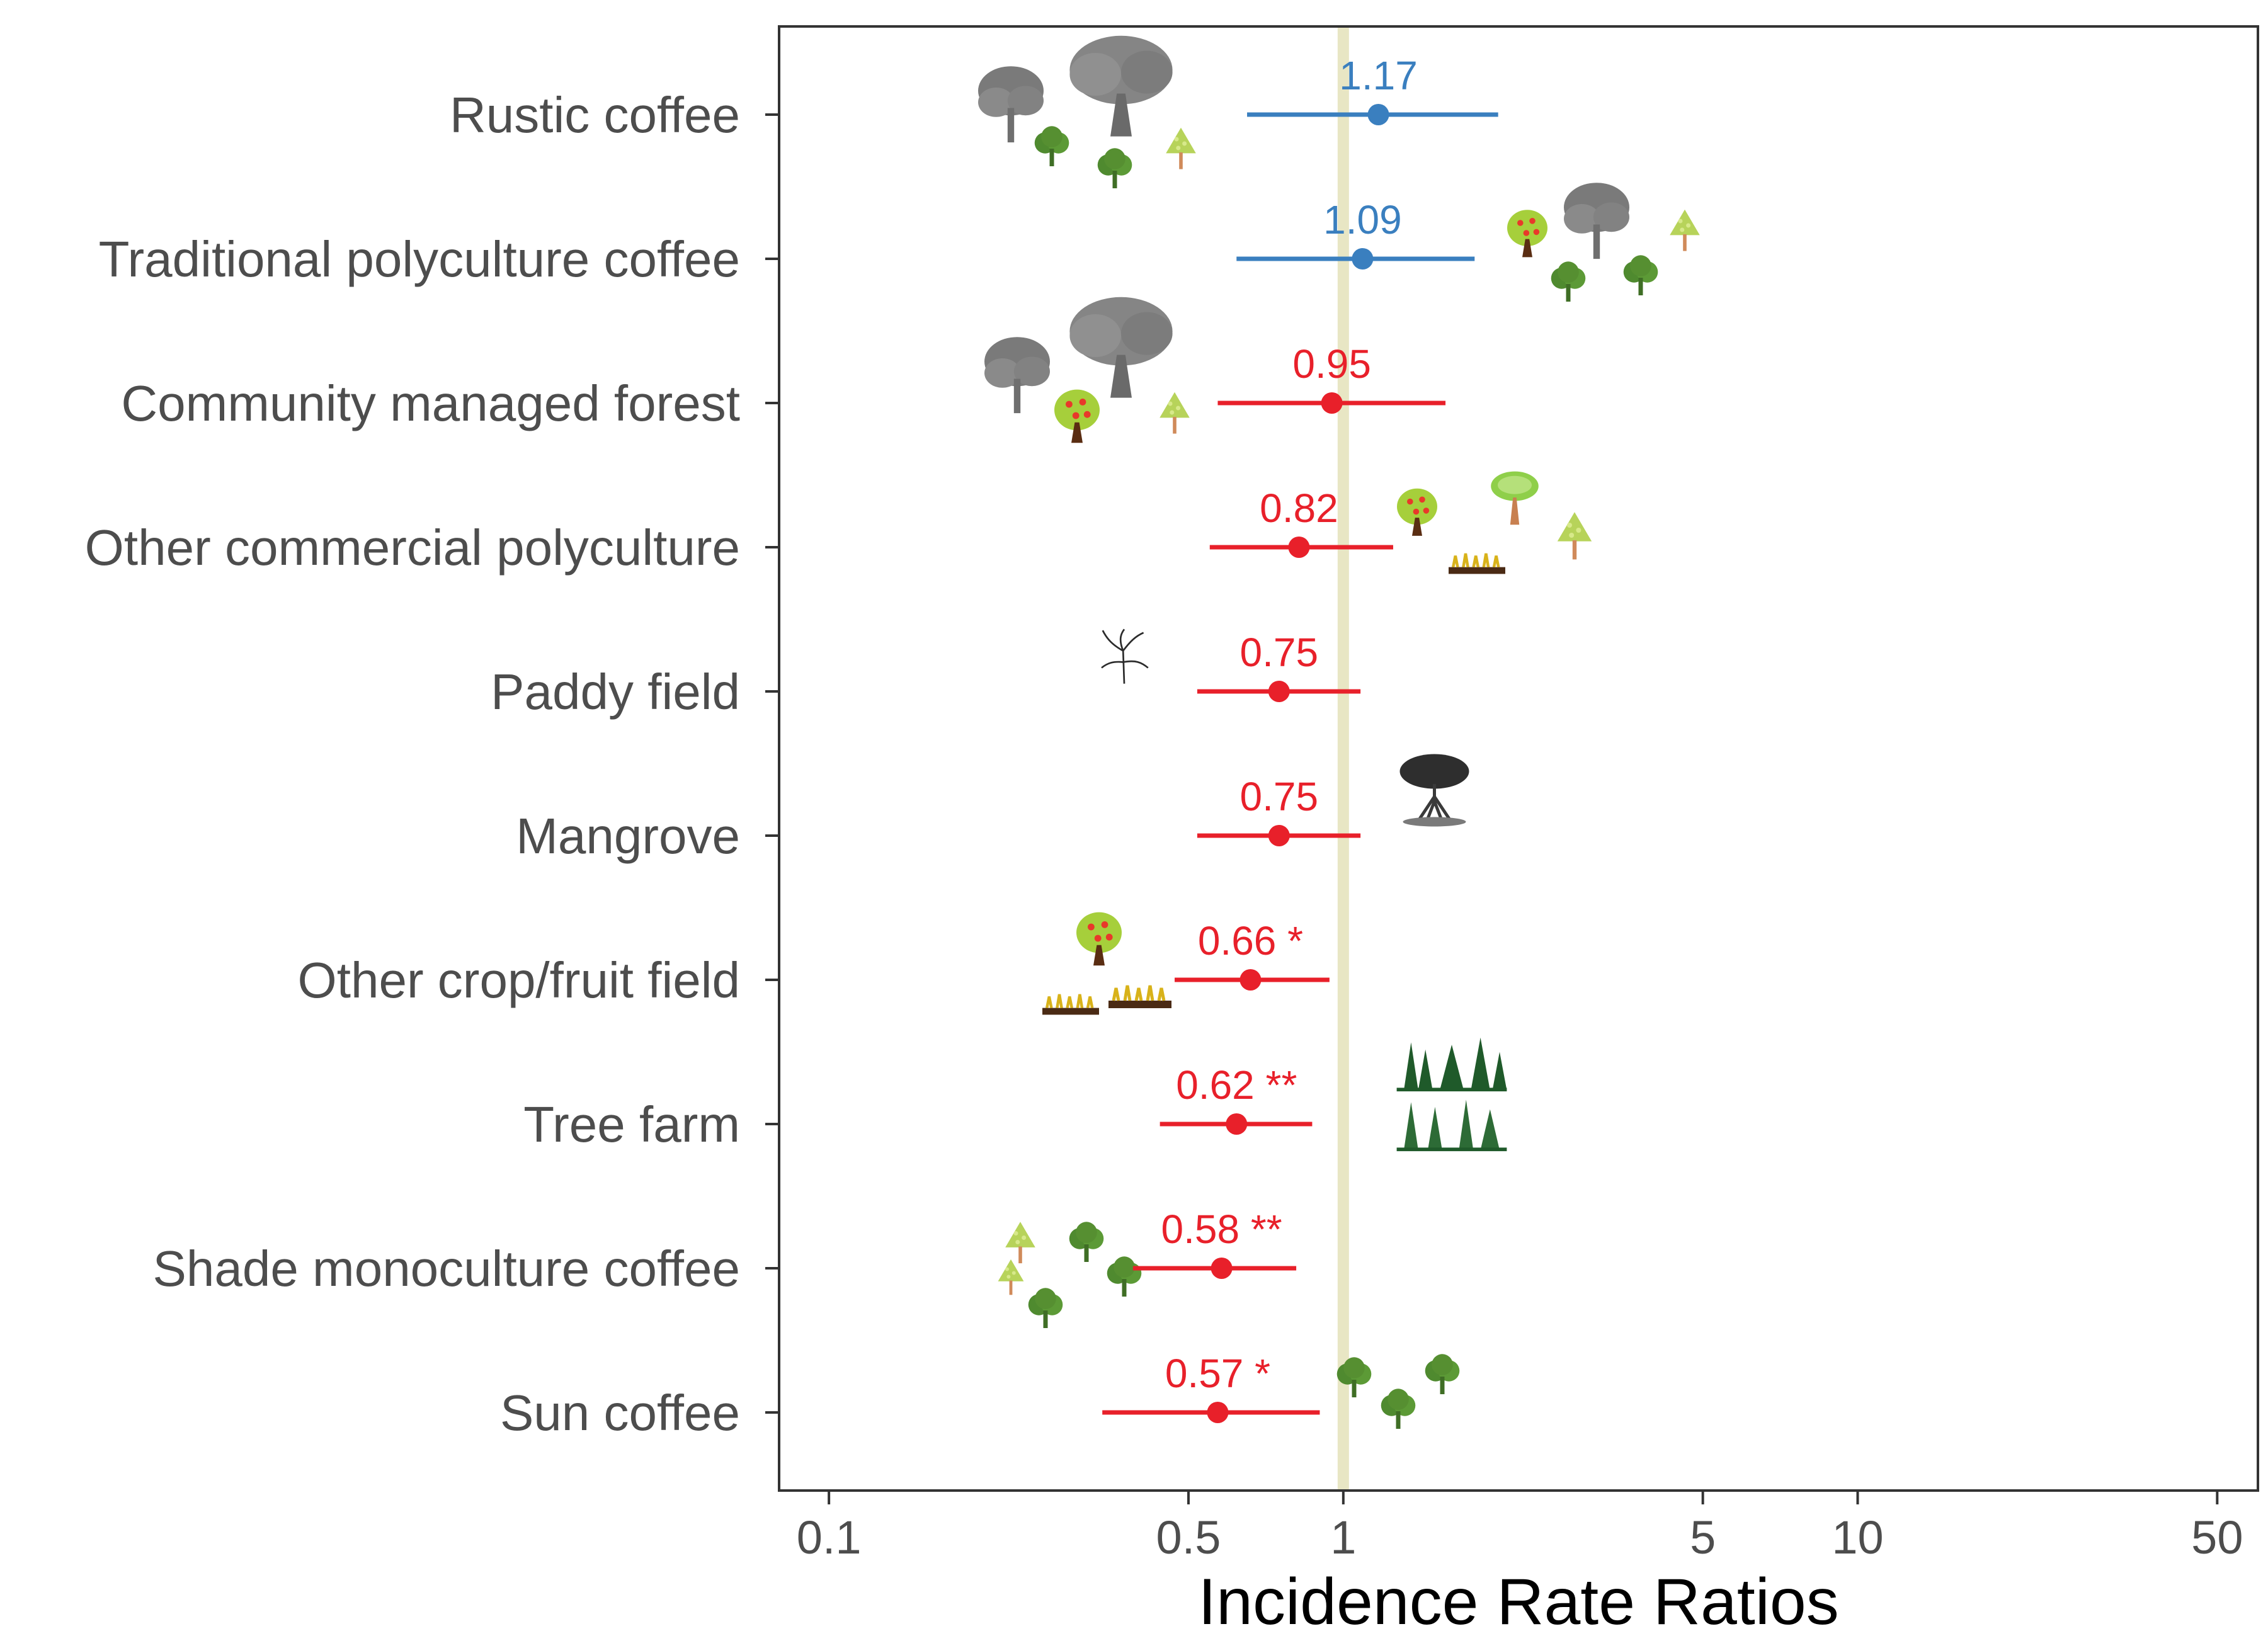 Image resolution: width=2268 pixels, height=1636 pixels. What do you see at coordinates (1217, 1373) in the screenshot?
I see `value-label: 0.57 *` at bounding box center [1217, 1373].